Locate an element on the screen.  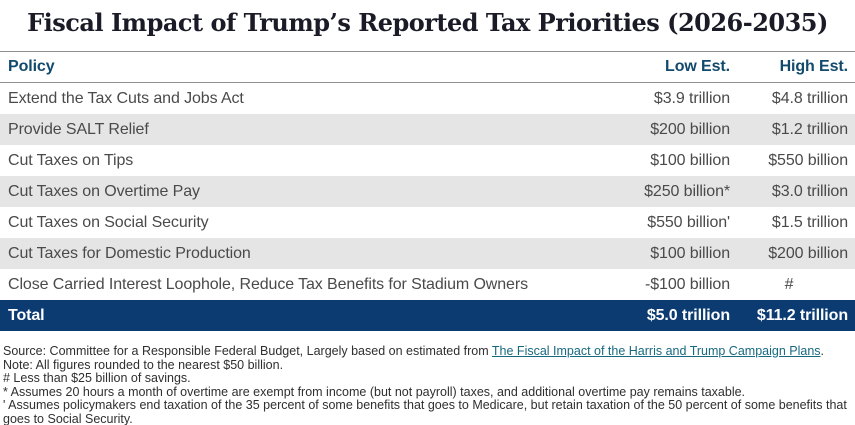
low-est-cell: $250 billion* is located at coordinates (687, 191).